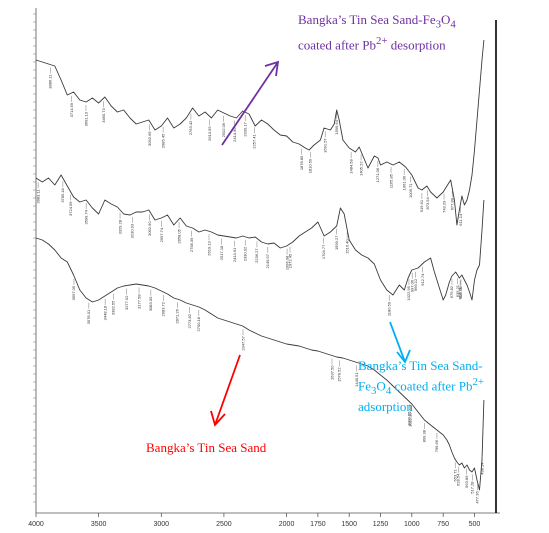  Describe the element at coordinates (337, 44) in the screenshot. I see `annotation-desorption-line2: coated after Pb` at that location.